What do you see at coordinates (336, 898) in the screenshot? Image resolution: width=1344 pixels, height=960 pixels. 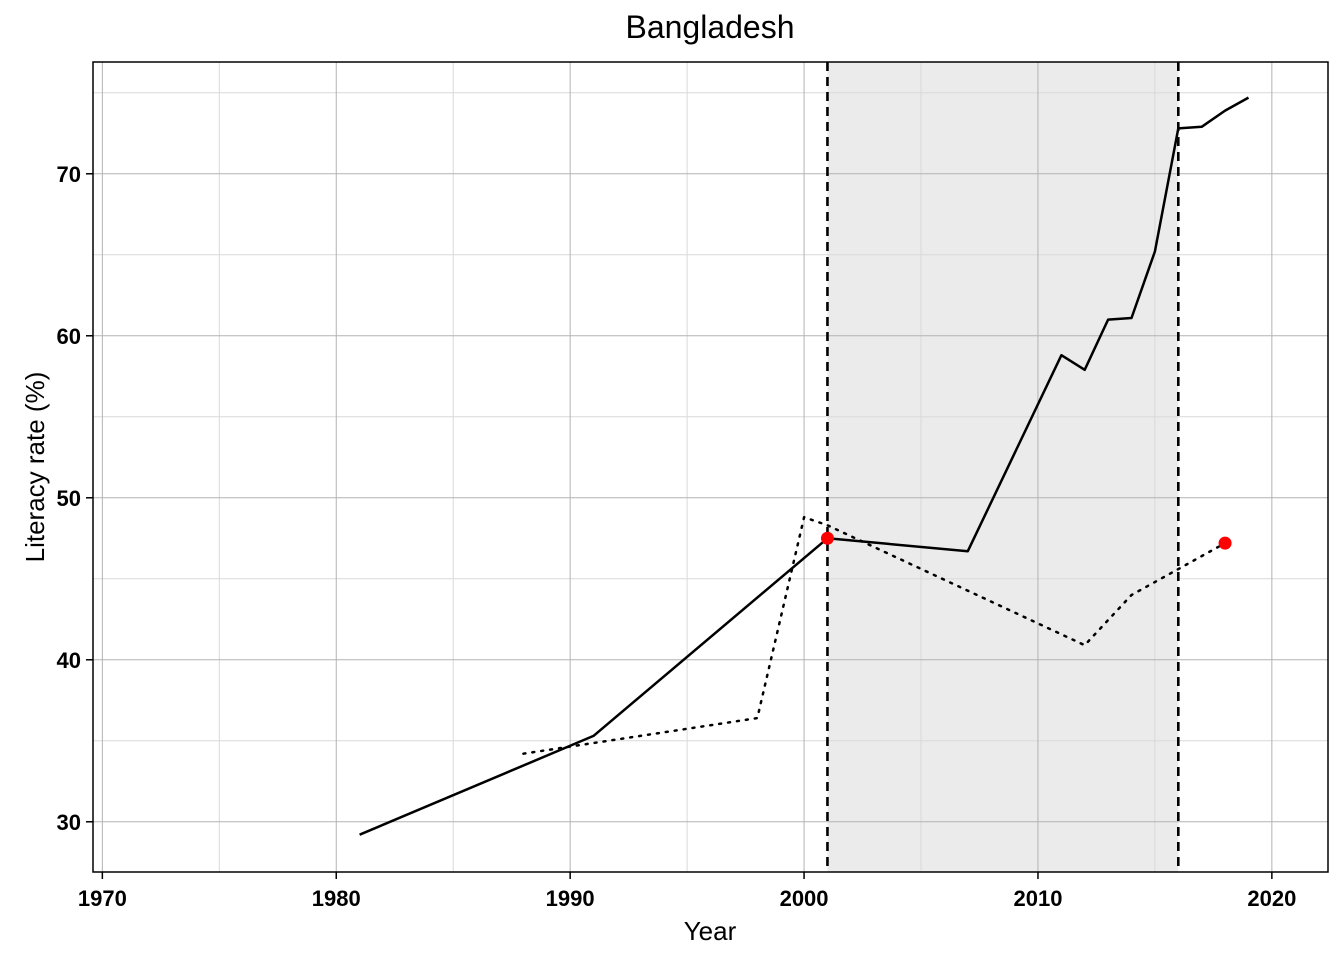 I see `x-tick-label: 1980` at bounding box center [336, 898].